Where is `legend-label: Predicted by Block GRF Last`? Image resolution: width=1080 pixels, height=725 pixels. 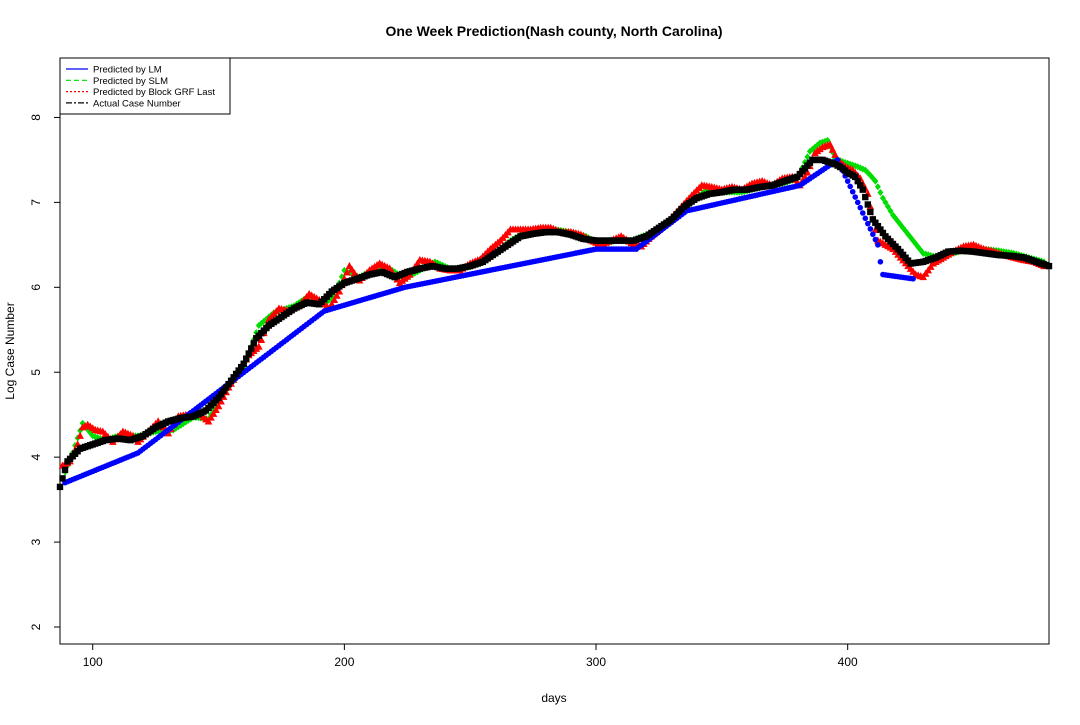
legend-label: Predicted by Block GRF Last is located at coordinates (154, 92).